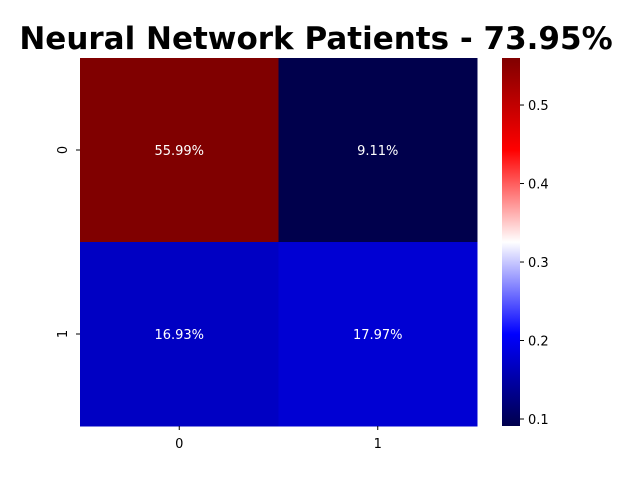 The width and height of the screenshot is (640, 480). I want to click on cell-value-label: 16.93%, so click(179, 335).